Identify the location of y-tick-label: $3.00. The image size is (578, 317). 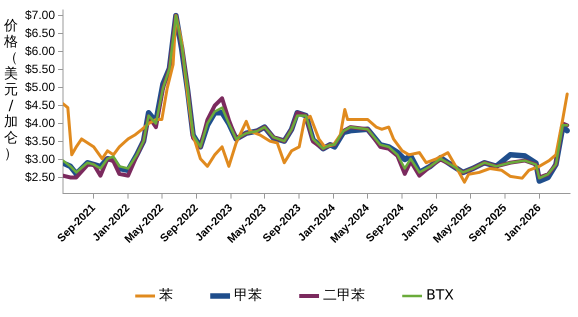
(40, 159).